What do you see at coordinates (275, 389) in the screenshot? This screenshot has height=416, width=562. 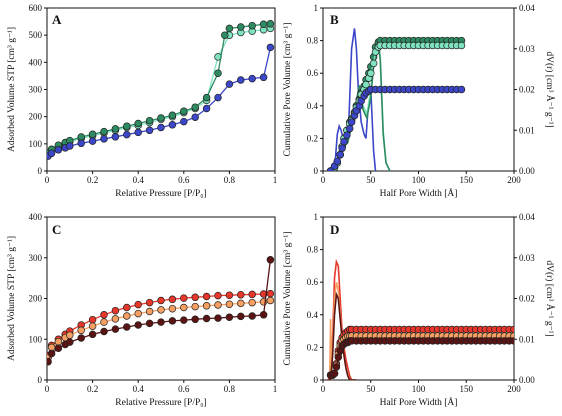 I see `x-tick-label: 1` at bounding box center [275, 389].